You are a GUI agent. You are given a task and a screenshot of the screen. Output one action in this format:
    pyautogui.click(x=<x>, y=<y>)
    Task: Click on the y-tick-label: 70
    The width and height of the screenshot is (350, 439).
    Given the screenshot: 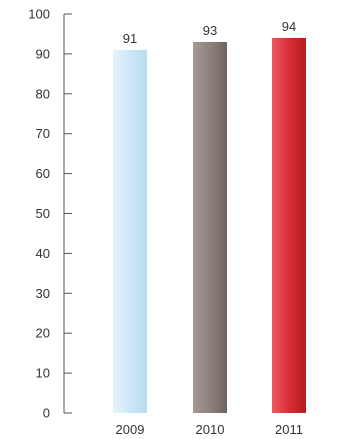 What is the action you would take?
    pyautogui.click(x=43, y=133)
    